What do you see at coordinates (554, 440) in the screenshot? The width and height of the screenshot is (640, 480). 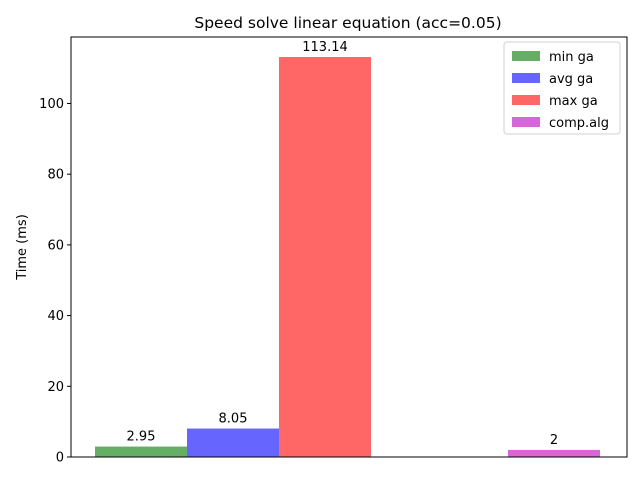 I see `data-label: 2` at bounding box center [554, 440].